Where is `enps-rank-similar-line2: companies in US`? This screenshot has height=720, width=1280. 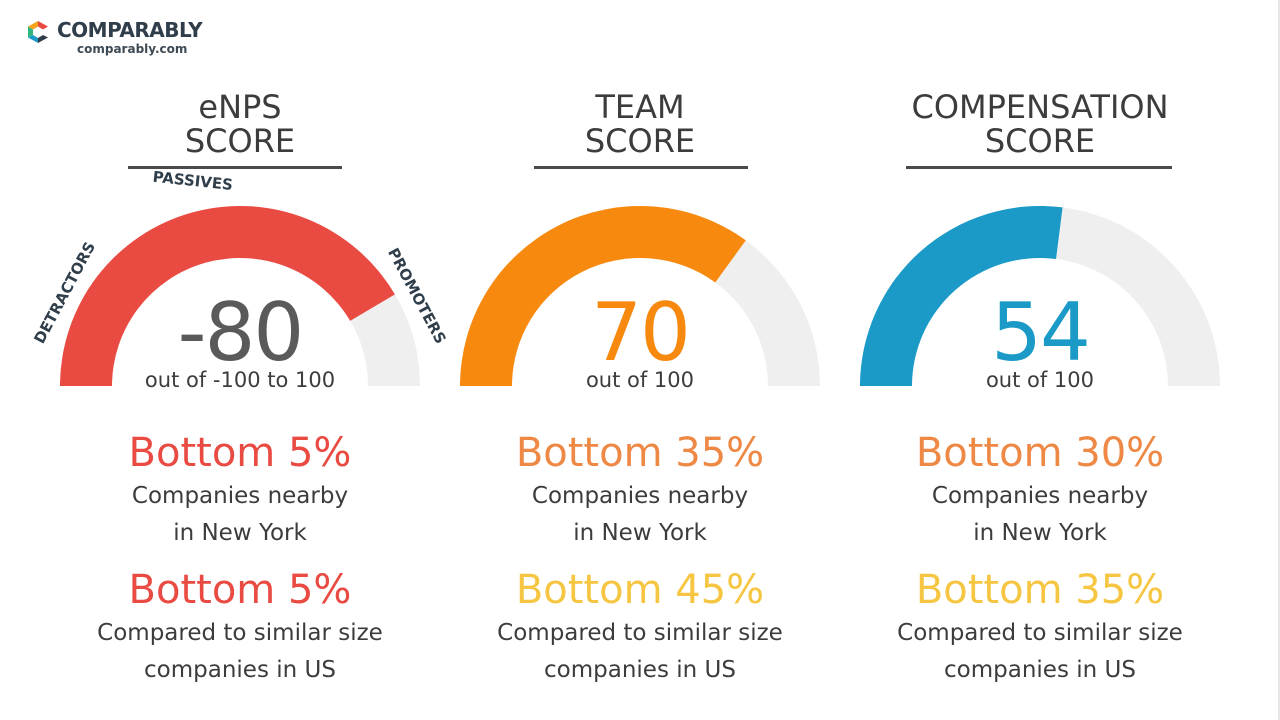
enps-rank-similar-line2: companies in US is located at coordinates (240, 670).